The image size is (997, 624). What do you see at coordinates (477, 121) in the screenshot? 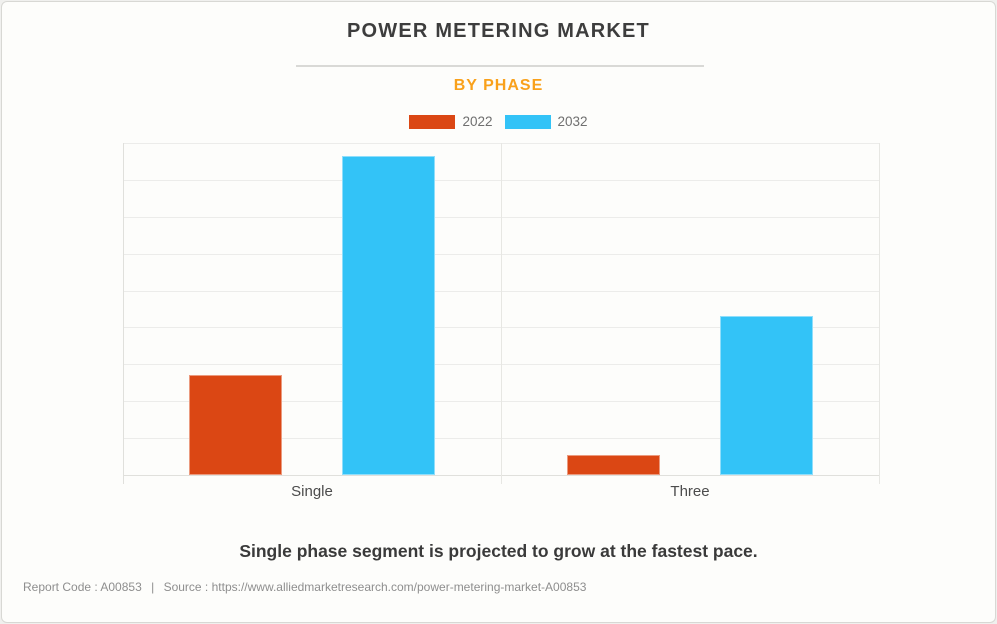
I see `legend-label-2022: 2022` at bounding box center [477, 121].